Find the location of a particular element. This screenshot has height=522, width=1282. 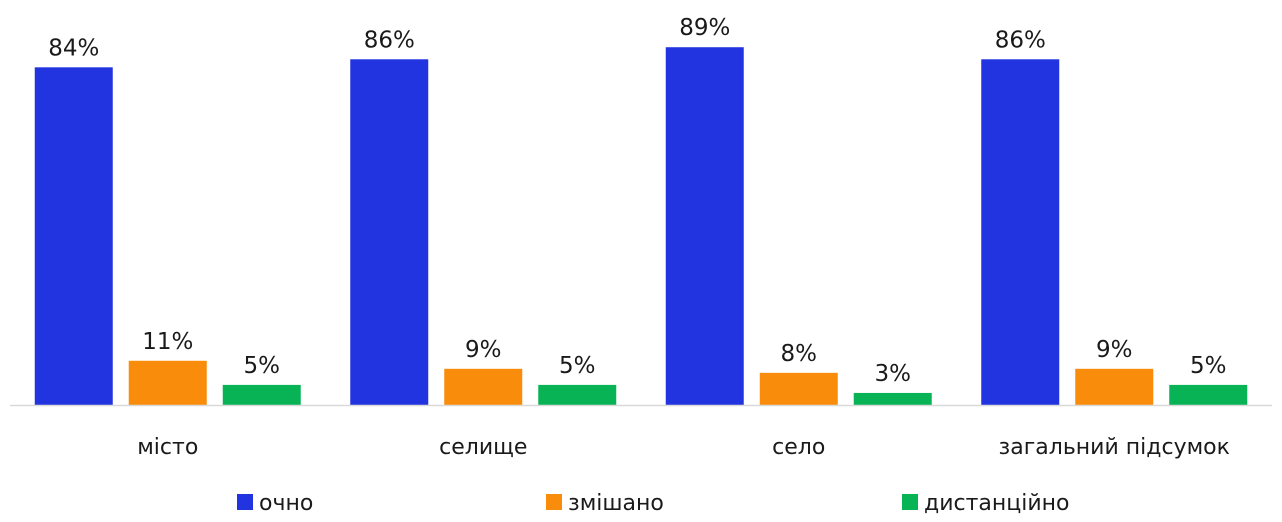

category-label: місто is located at coordinates (167, 447).